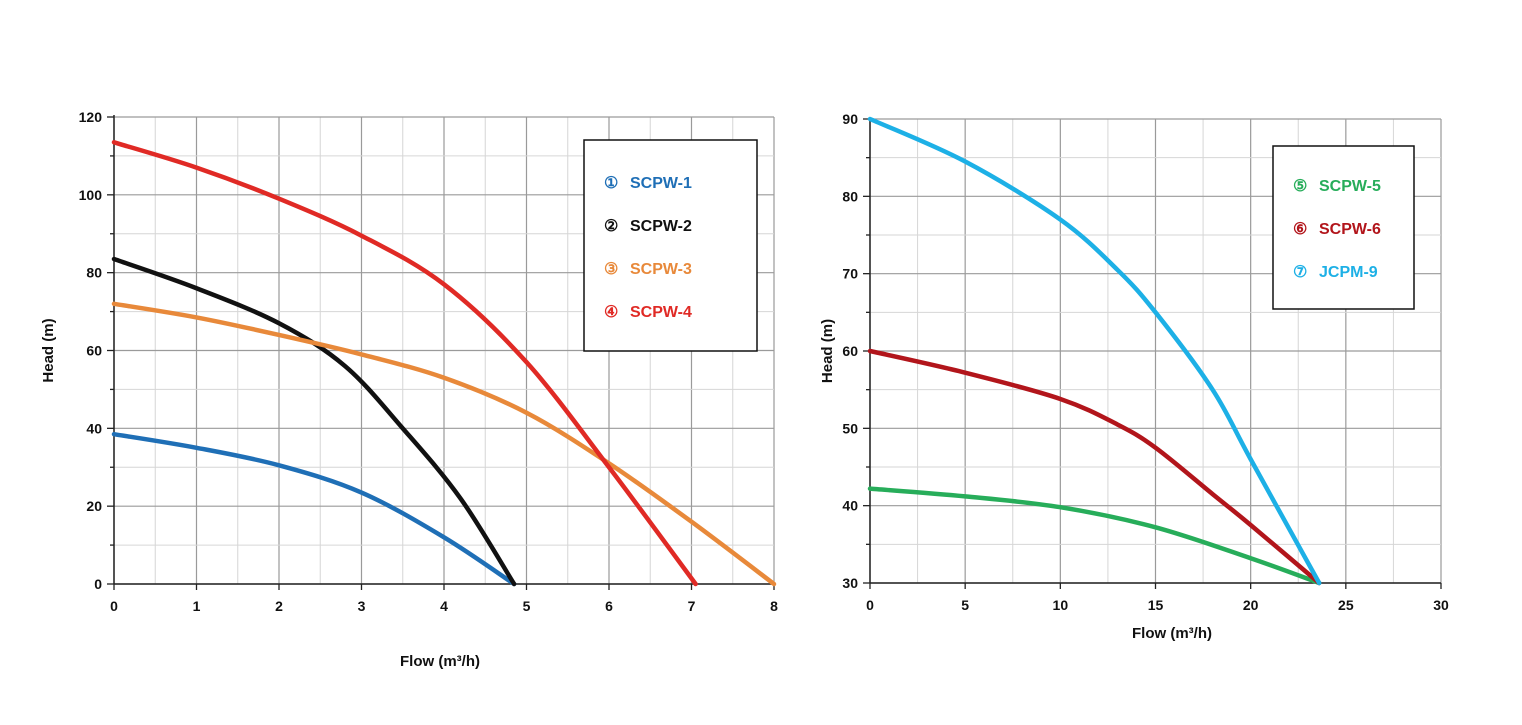 The image size is (1522, 725). I want to click on legend-marker: ④, so click(611, 312).